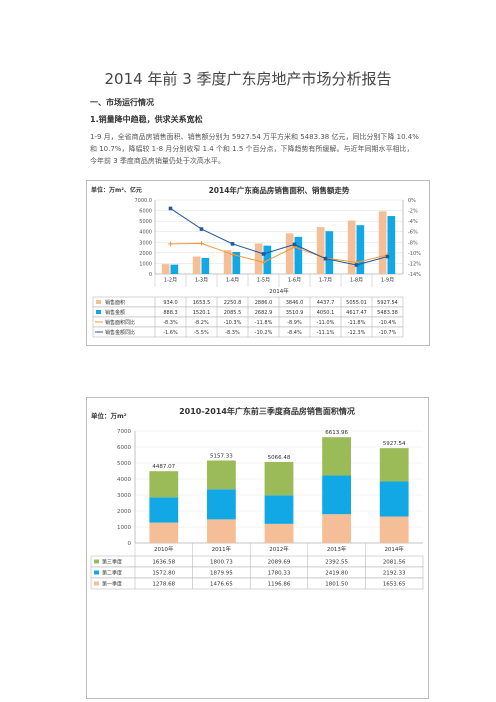  I want to click on chart2-x-tick: 2011年, so click(222, 549).